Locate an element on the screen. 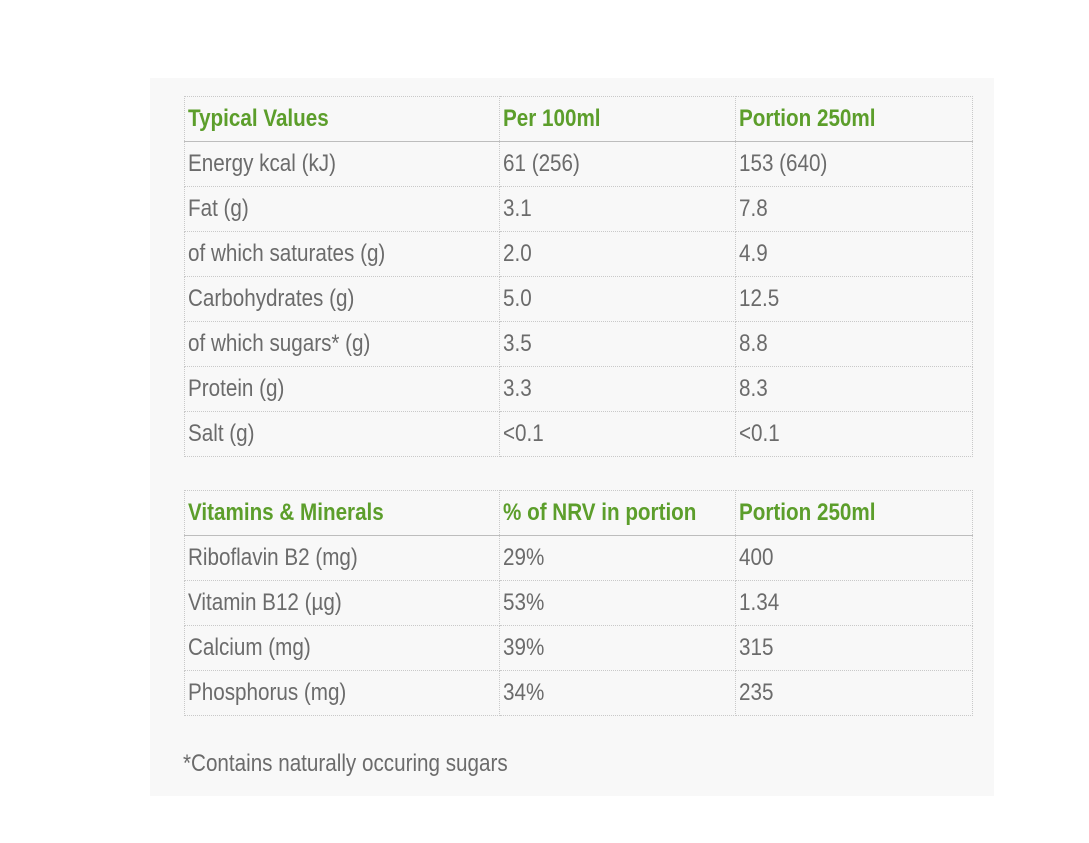  nutrient-name: Calcium (mg) is located at coordinates (342, 648).